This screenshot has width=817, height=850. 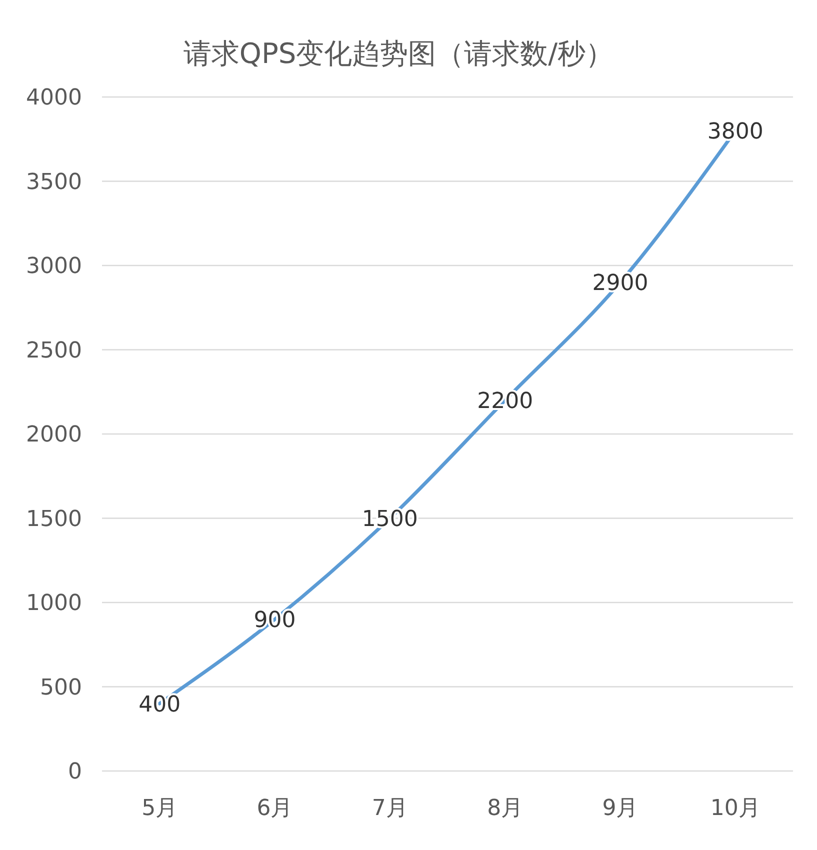 What do you see at coordinates (61, 687) in the screenshot?
I see `y-tick-label: 500` at bounding box center [61, 687].